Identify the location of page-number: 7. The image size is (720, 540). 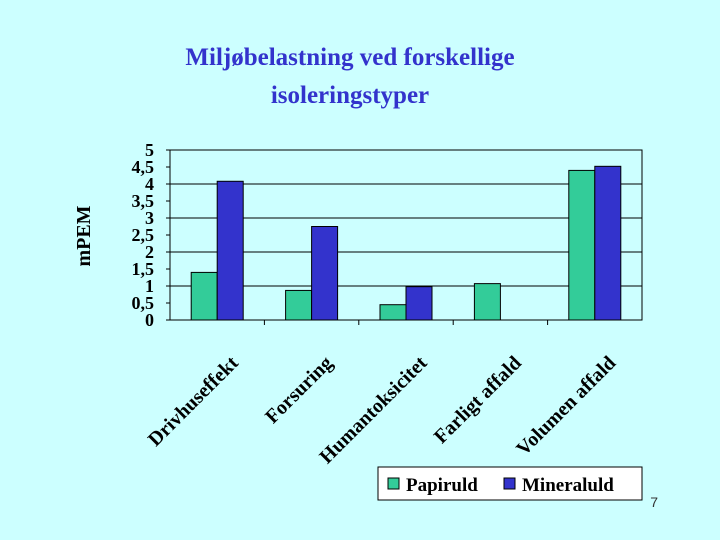
(654, 502).